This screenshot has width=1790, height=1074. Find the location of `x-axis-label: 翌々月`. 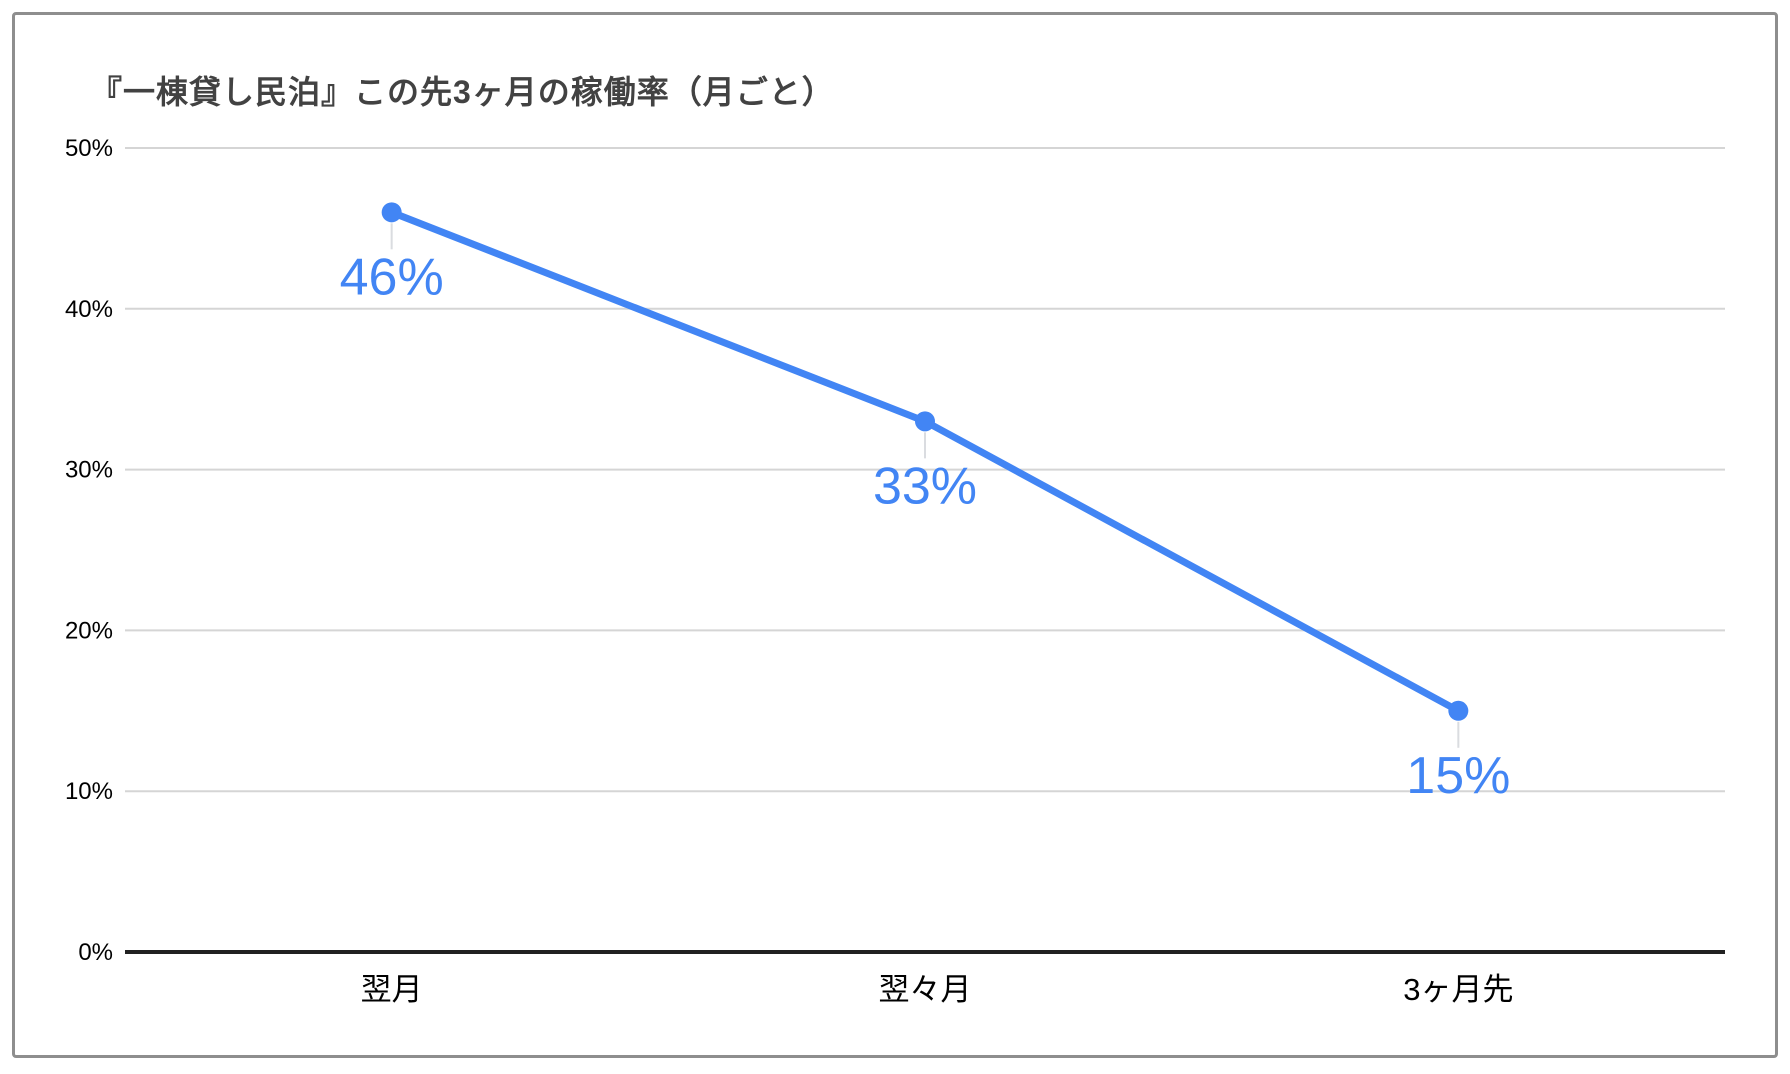

x-axis-label: 翌々月 is located at coordinates (925, 989).